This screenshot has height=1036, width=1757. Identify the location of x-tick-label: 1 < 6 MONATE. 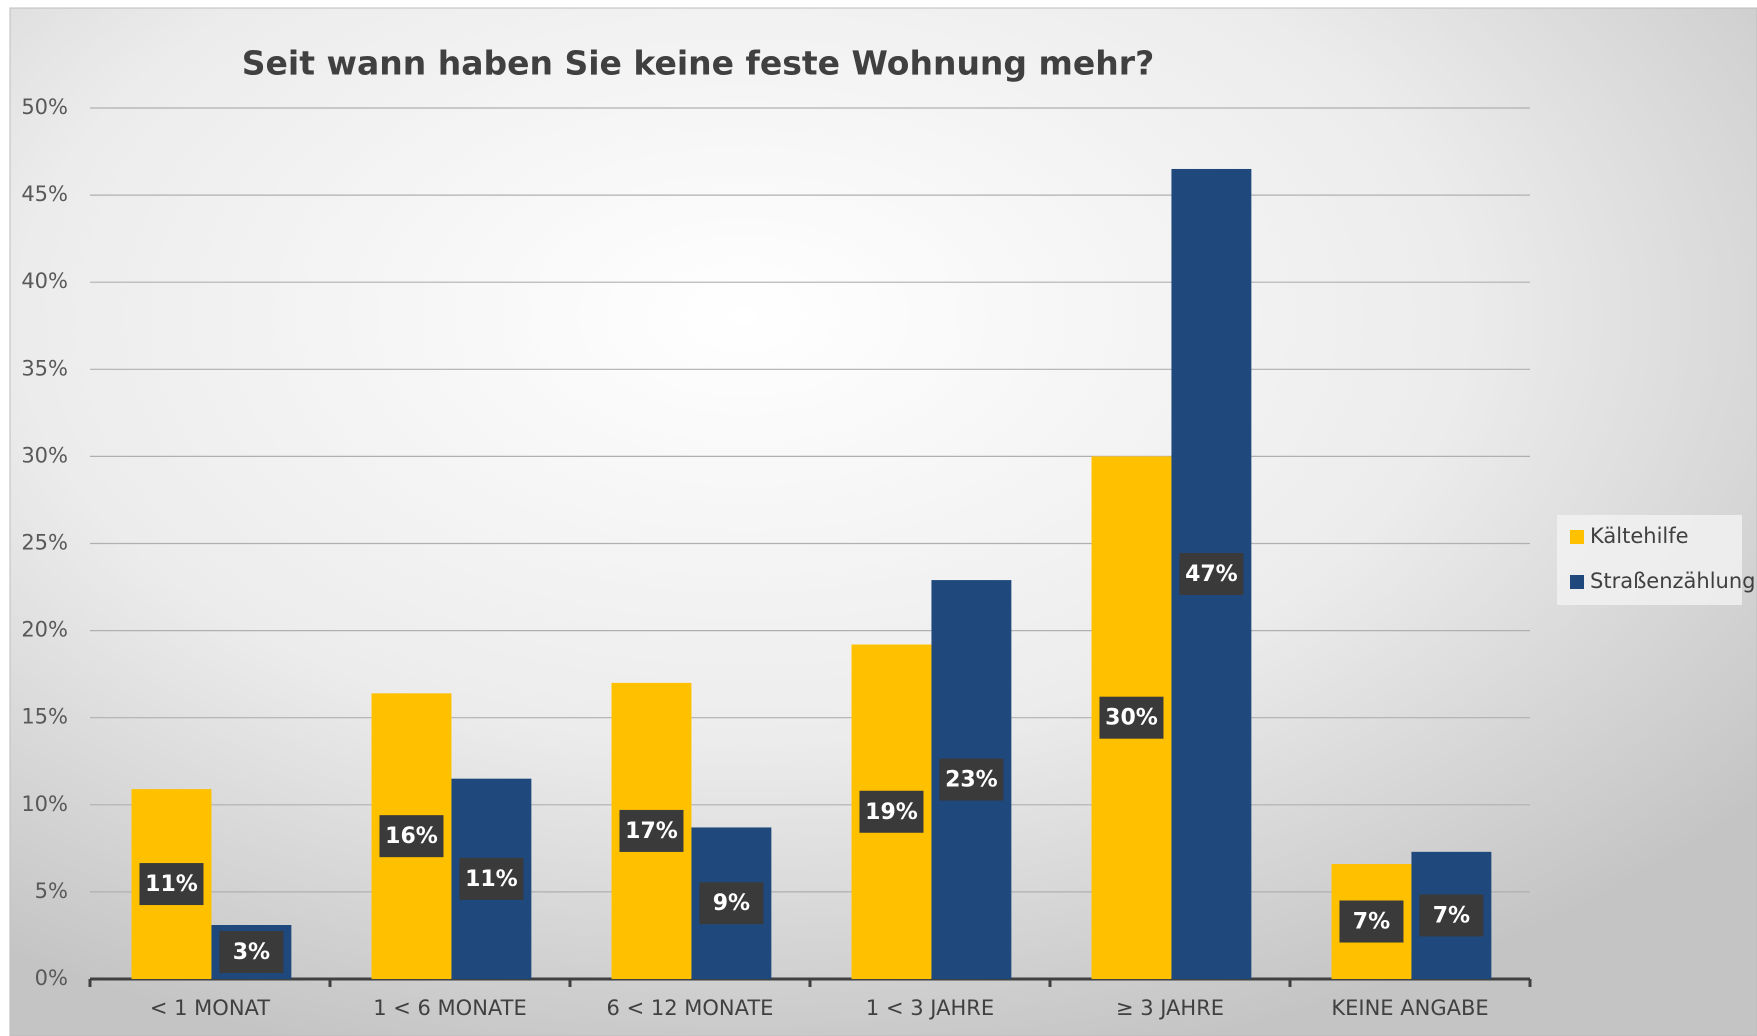
(450, 1008).